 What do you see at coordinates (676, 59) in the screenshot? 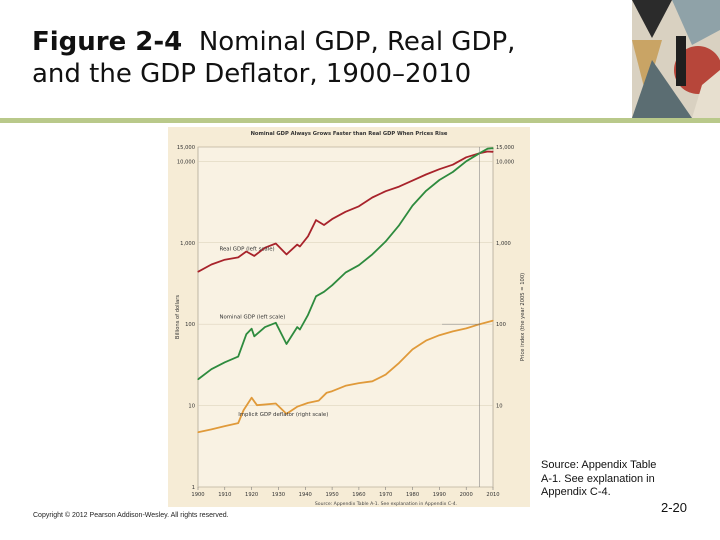
I see `decorative-art-image` at bounding box center [676, 59].